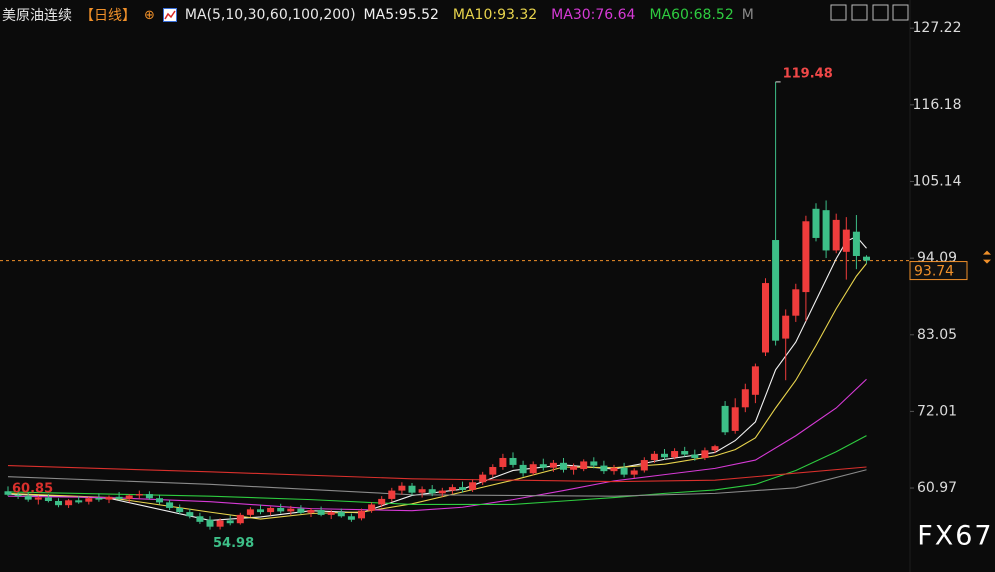 This screenshot has height=572, width=995. Describe the element at coordinates (108, 16) in the screenshot. I see `period: 【日线】` at that location.